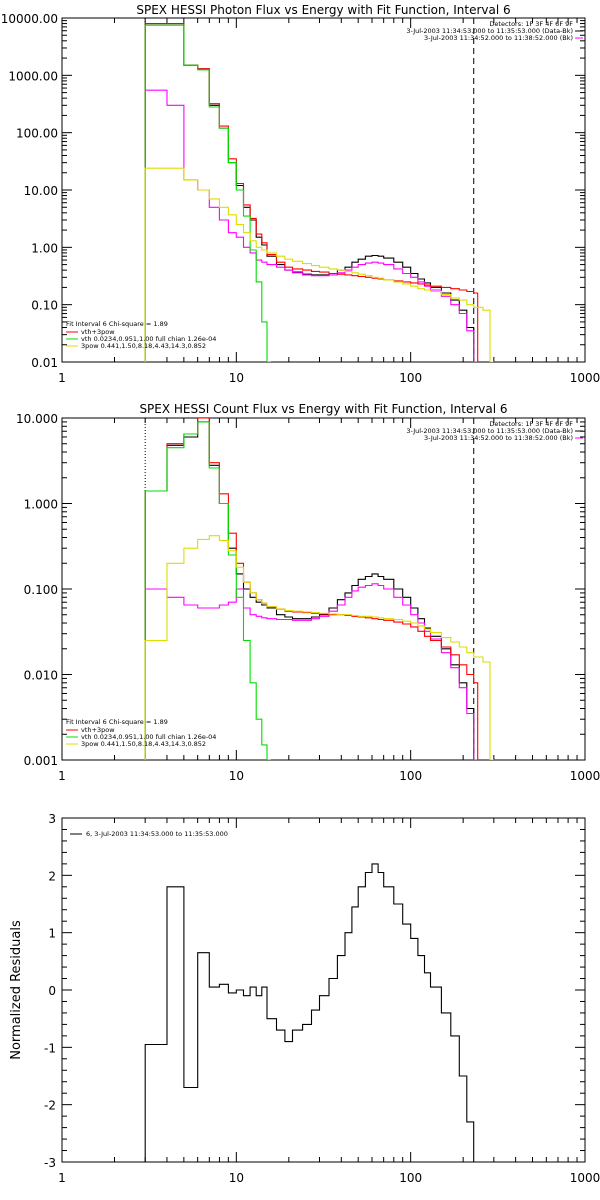 This screenshot has height=1200, width=600. Describe the element at coordinates (52, 819) in the screenshot. I see `y-tick-label: 3` at that location.